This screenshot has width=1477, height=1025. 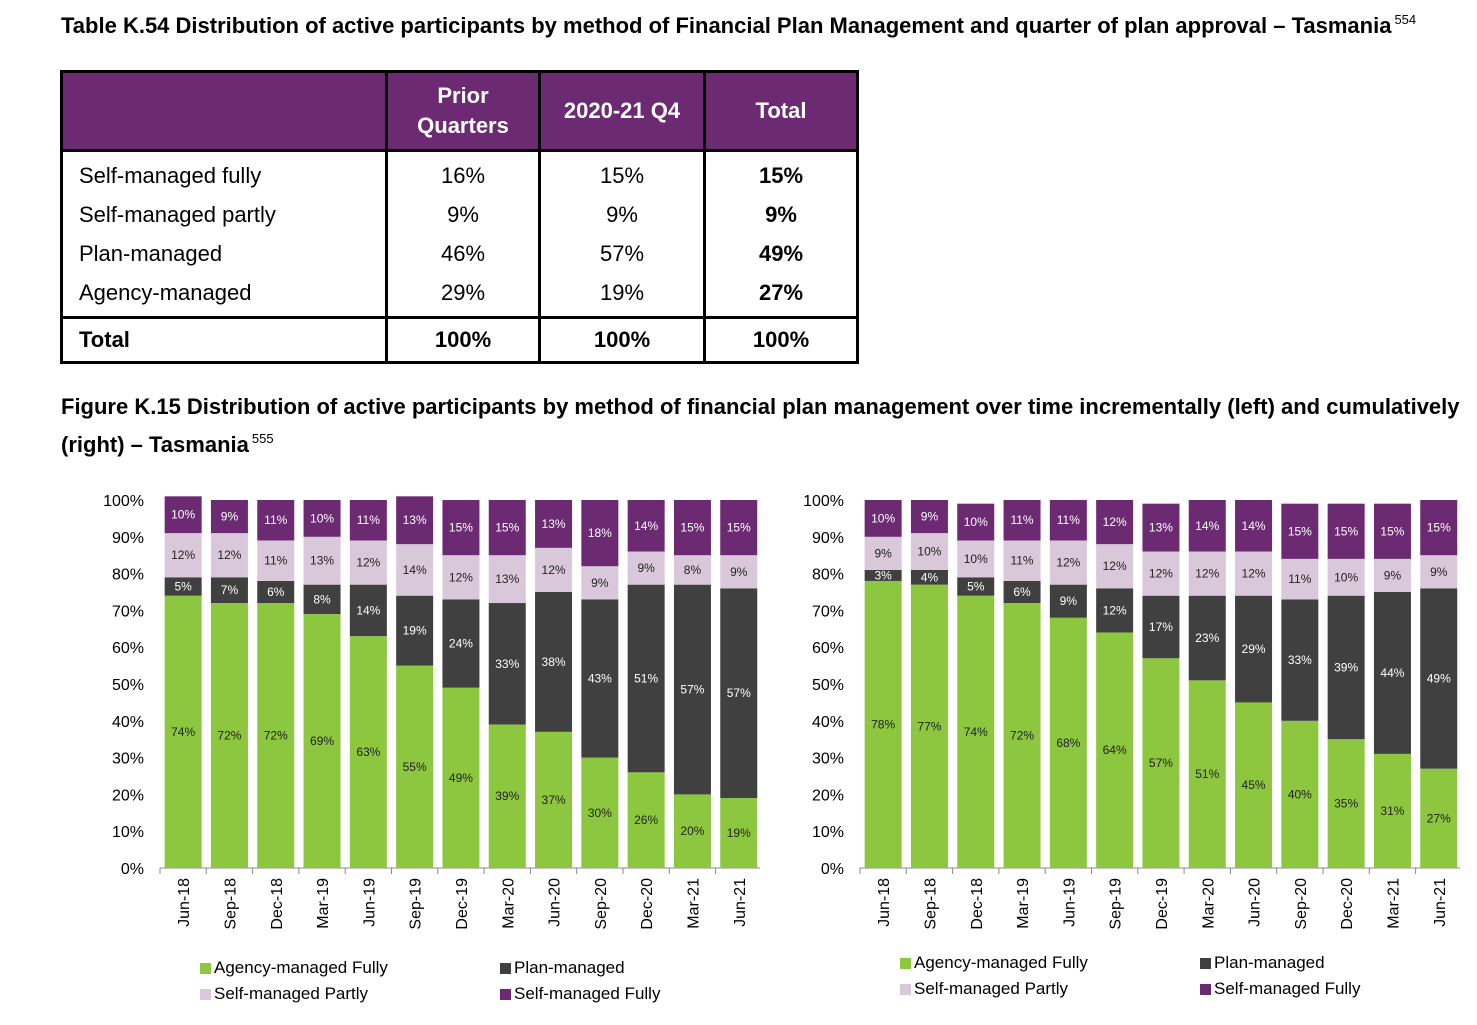 I want to click on row-label: Plan-managed, so click(x=224, y=253).